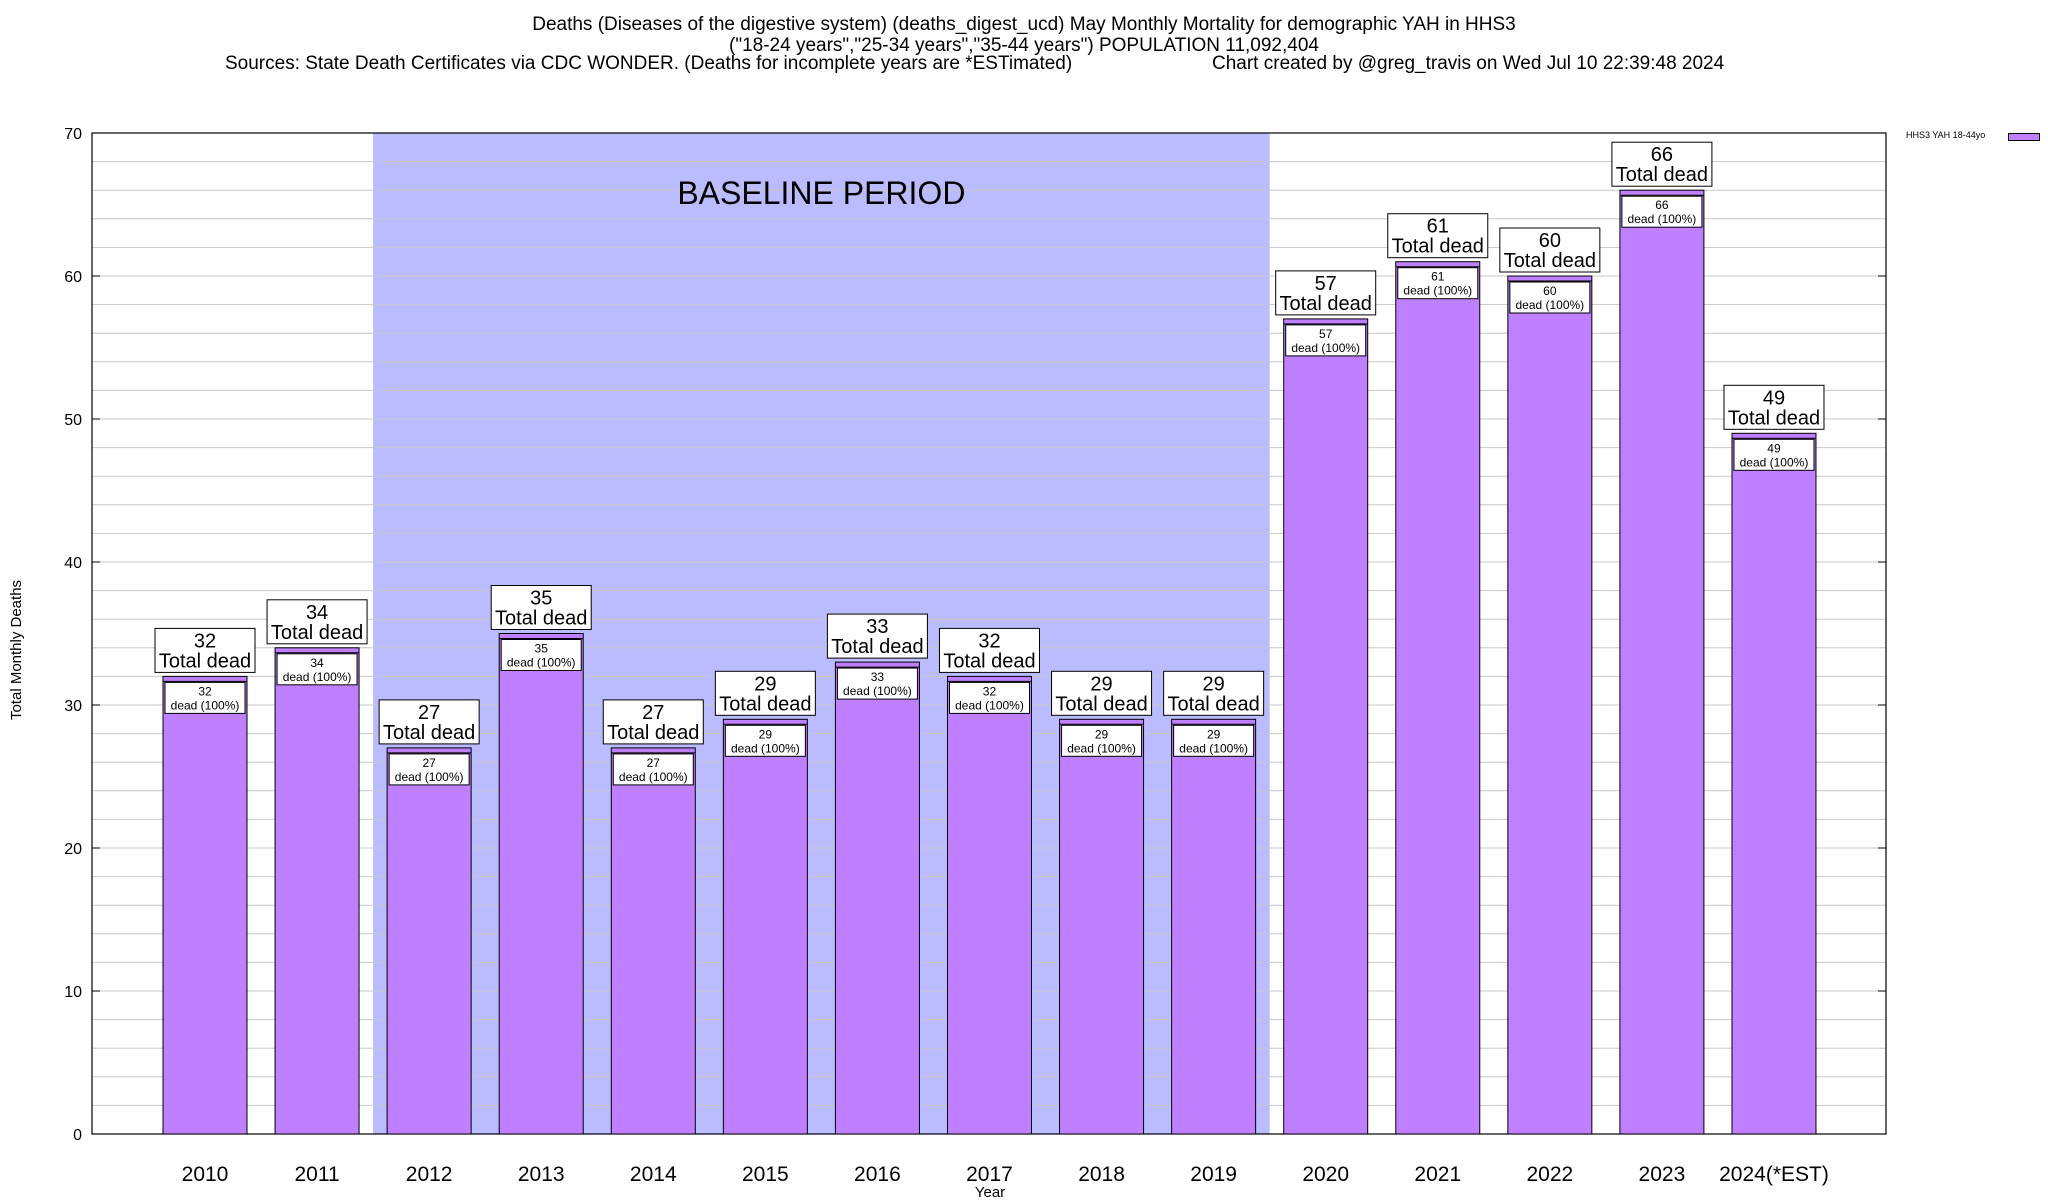  What do you see at coordinates (1549, 1174) in the screenshot?
I see `x-tick-label: 2022` at bounding box center [1549, 1174].